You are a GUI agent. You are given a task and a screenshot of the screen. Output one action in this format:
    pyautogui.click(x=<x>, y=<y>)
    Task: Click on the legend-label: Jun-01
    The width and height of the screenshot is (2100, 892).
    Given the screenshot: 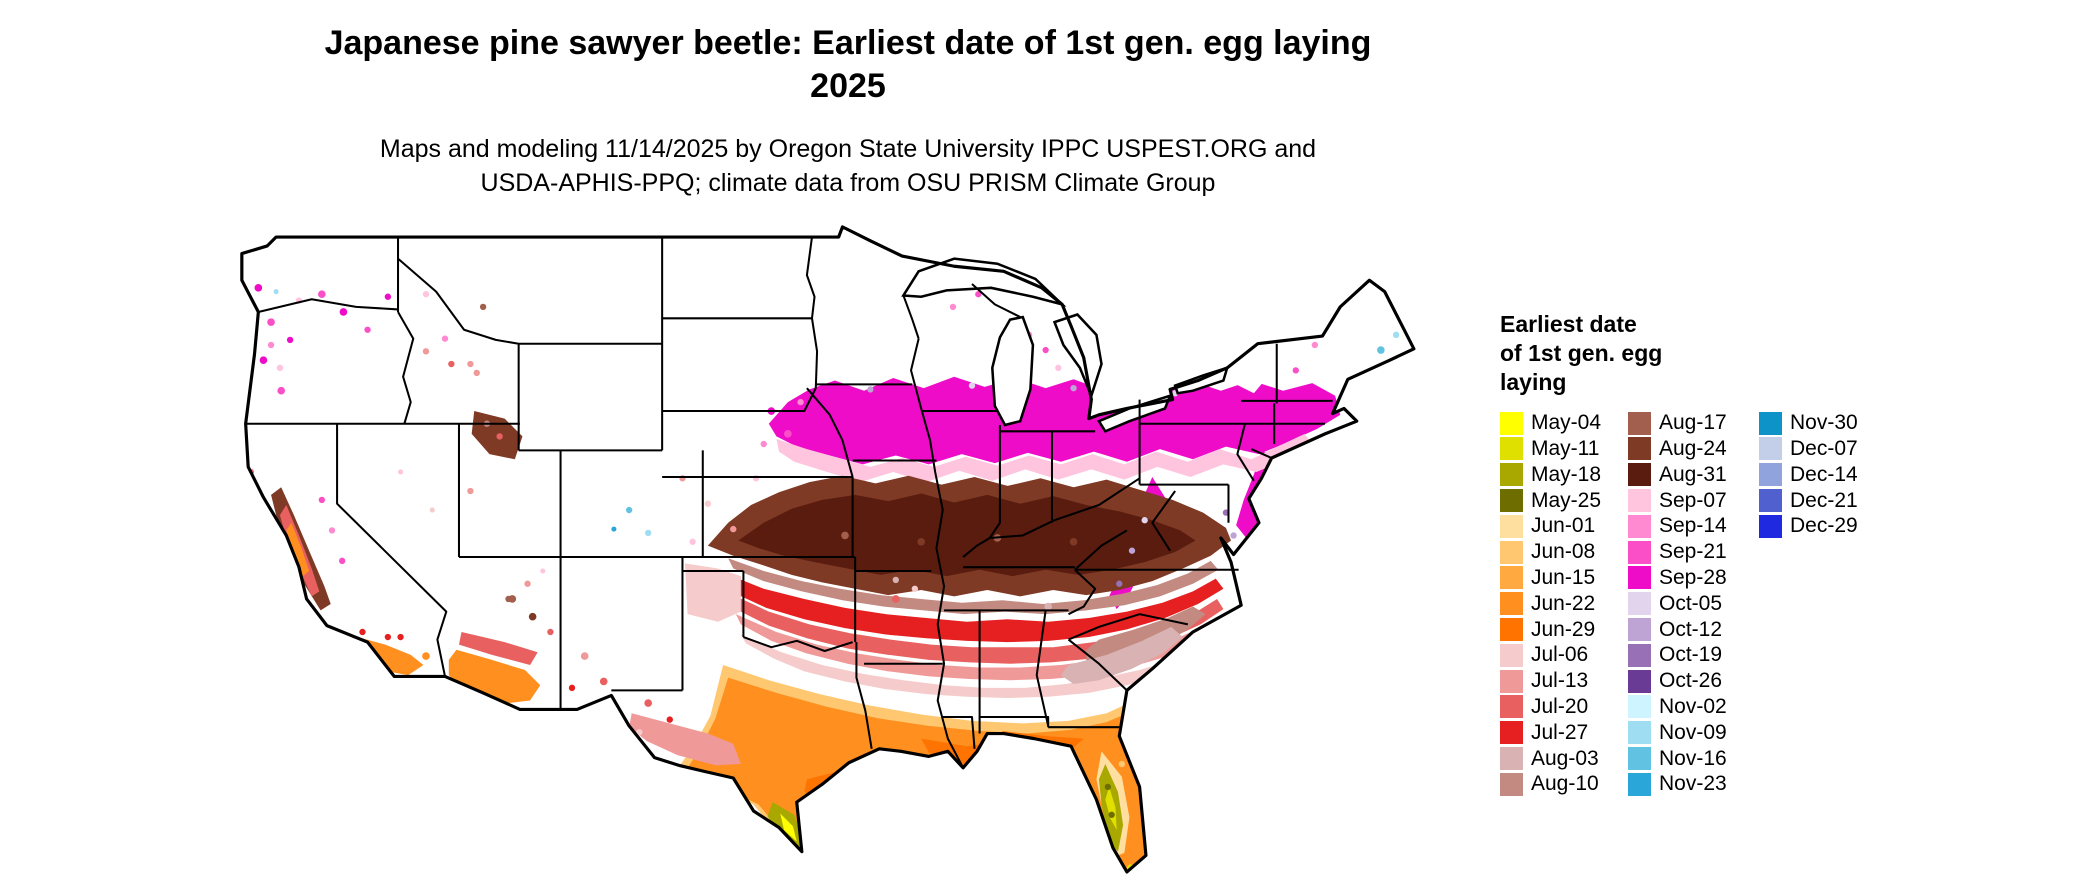 What is the action you would take?
    pyautogui.click(x=1563, y=526)
    